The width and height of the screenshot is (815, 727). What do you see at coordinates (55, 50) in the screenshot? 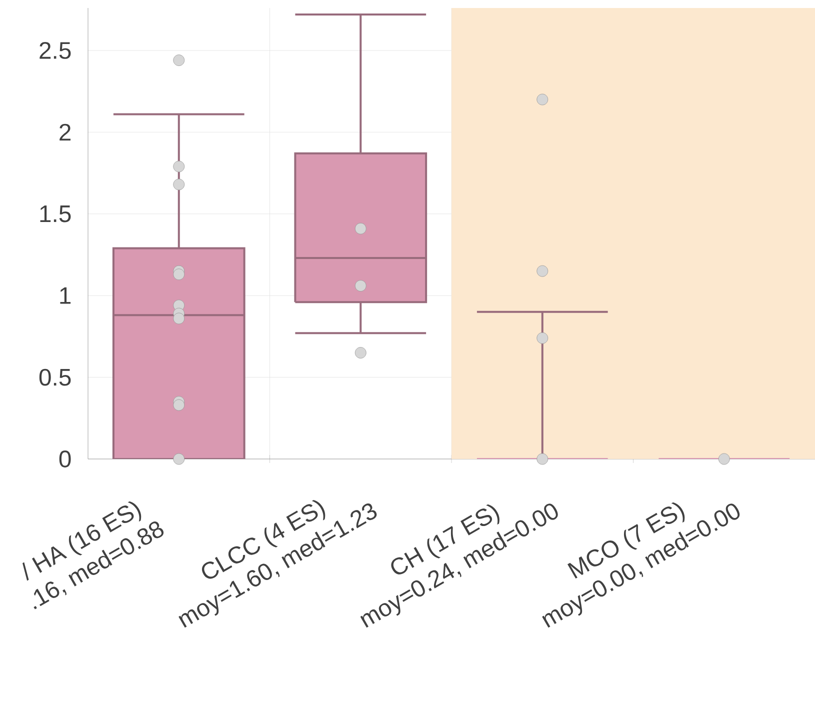
I see `y-tick-label: 2.5` at bounding box center [55, 50].